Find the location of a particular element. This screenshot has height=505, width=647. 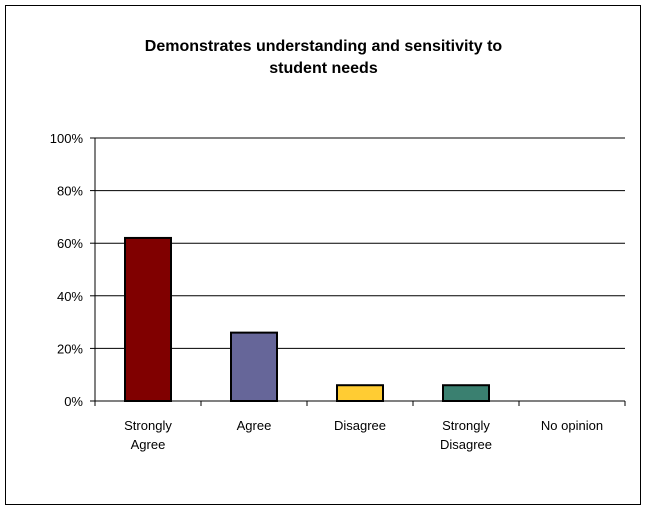

y-tick-label: 40% is located at coordinates (70, 296).